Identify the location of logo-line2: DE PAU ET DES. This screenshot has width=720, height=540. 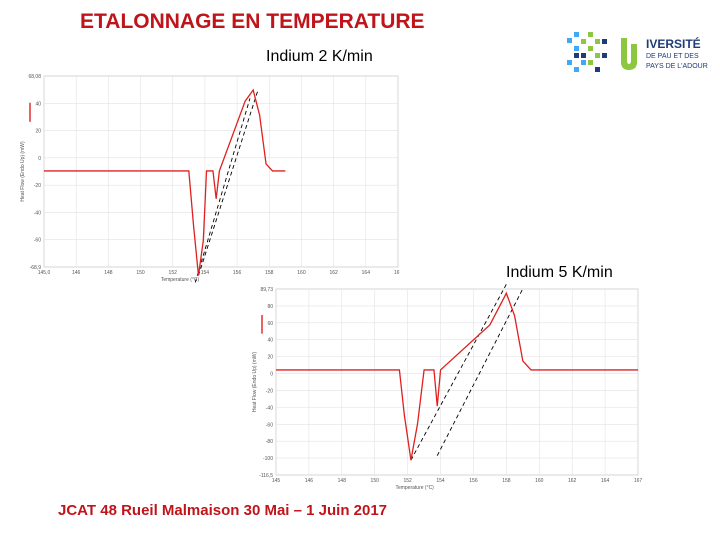
(672, 56).